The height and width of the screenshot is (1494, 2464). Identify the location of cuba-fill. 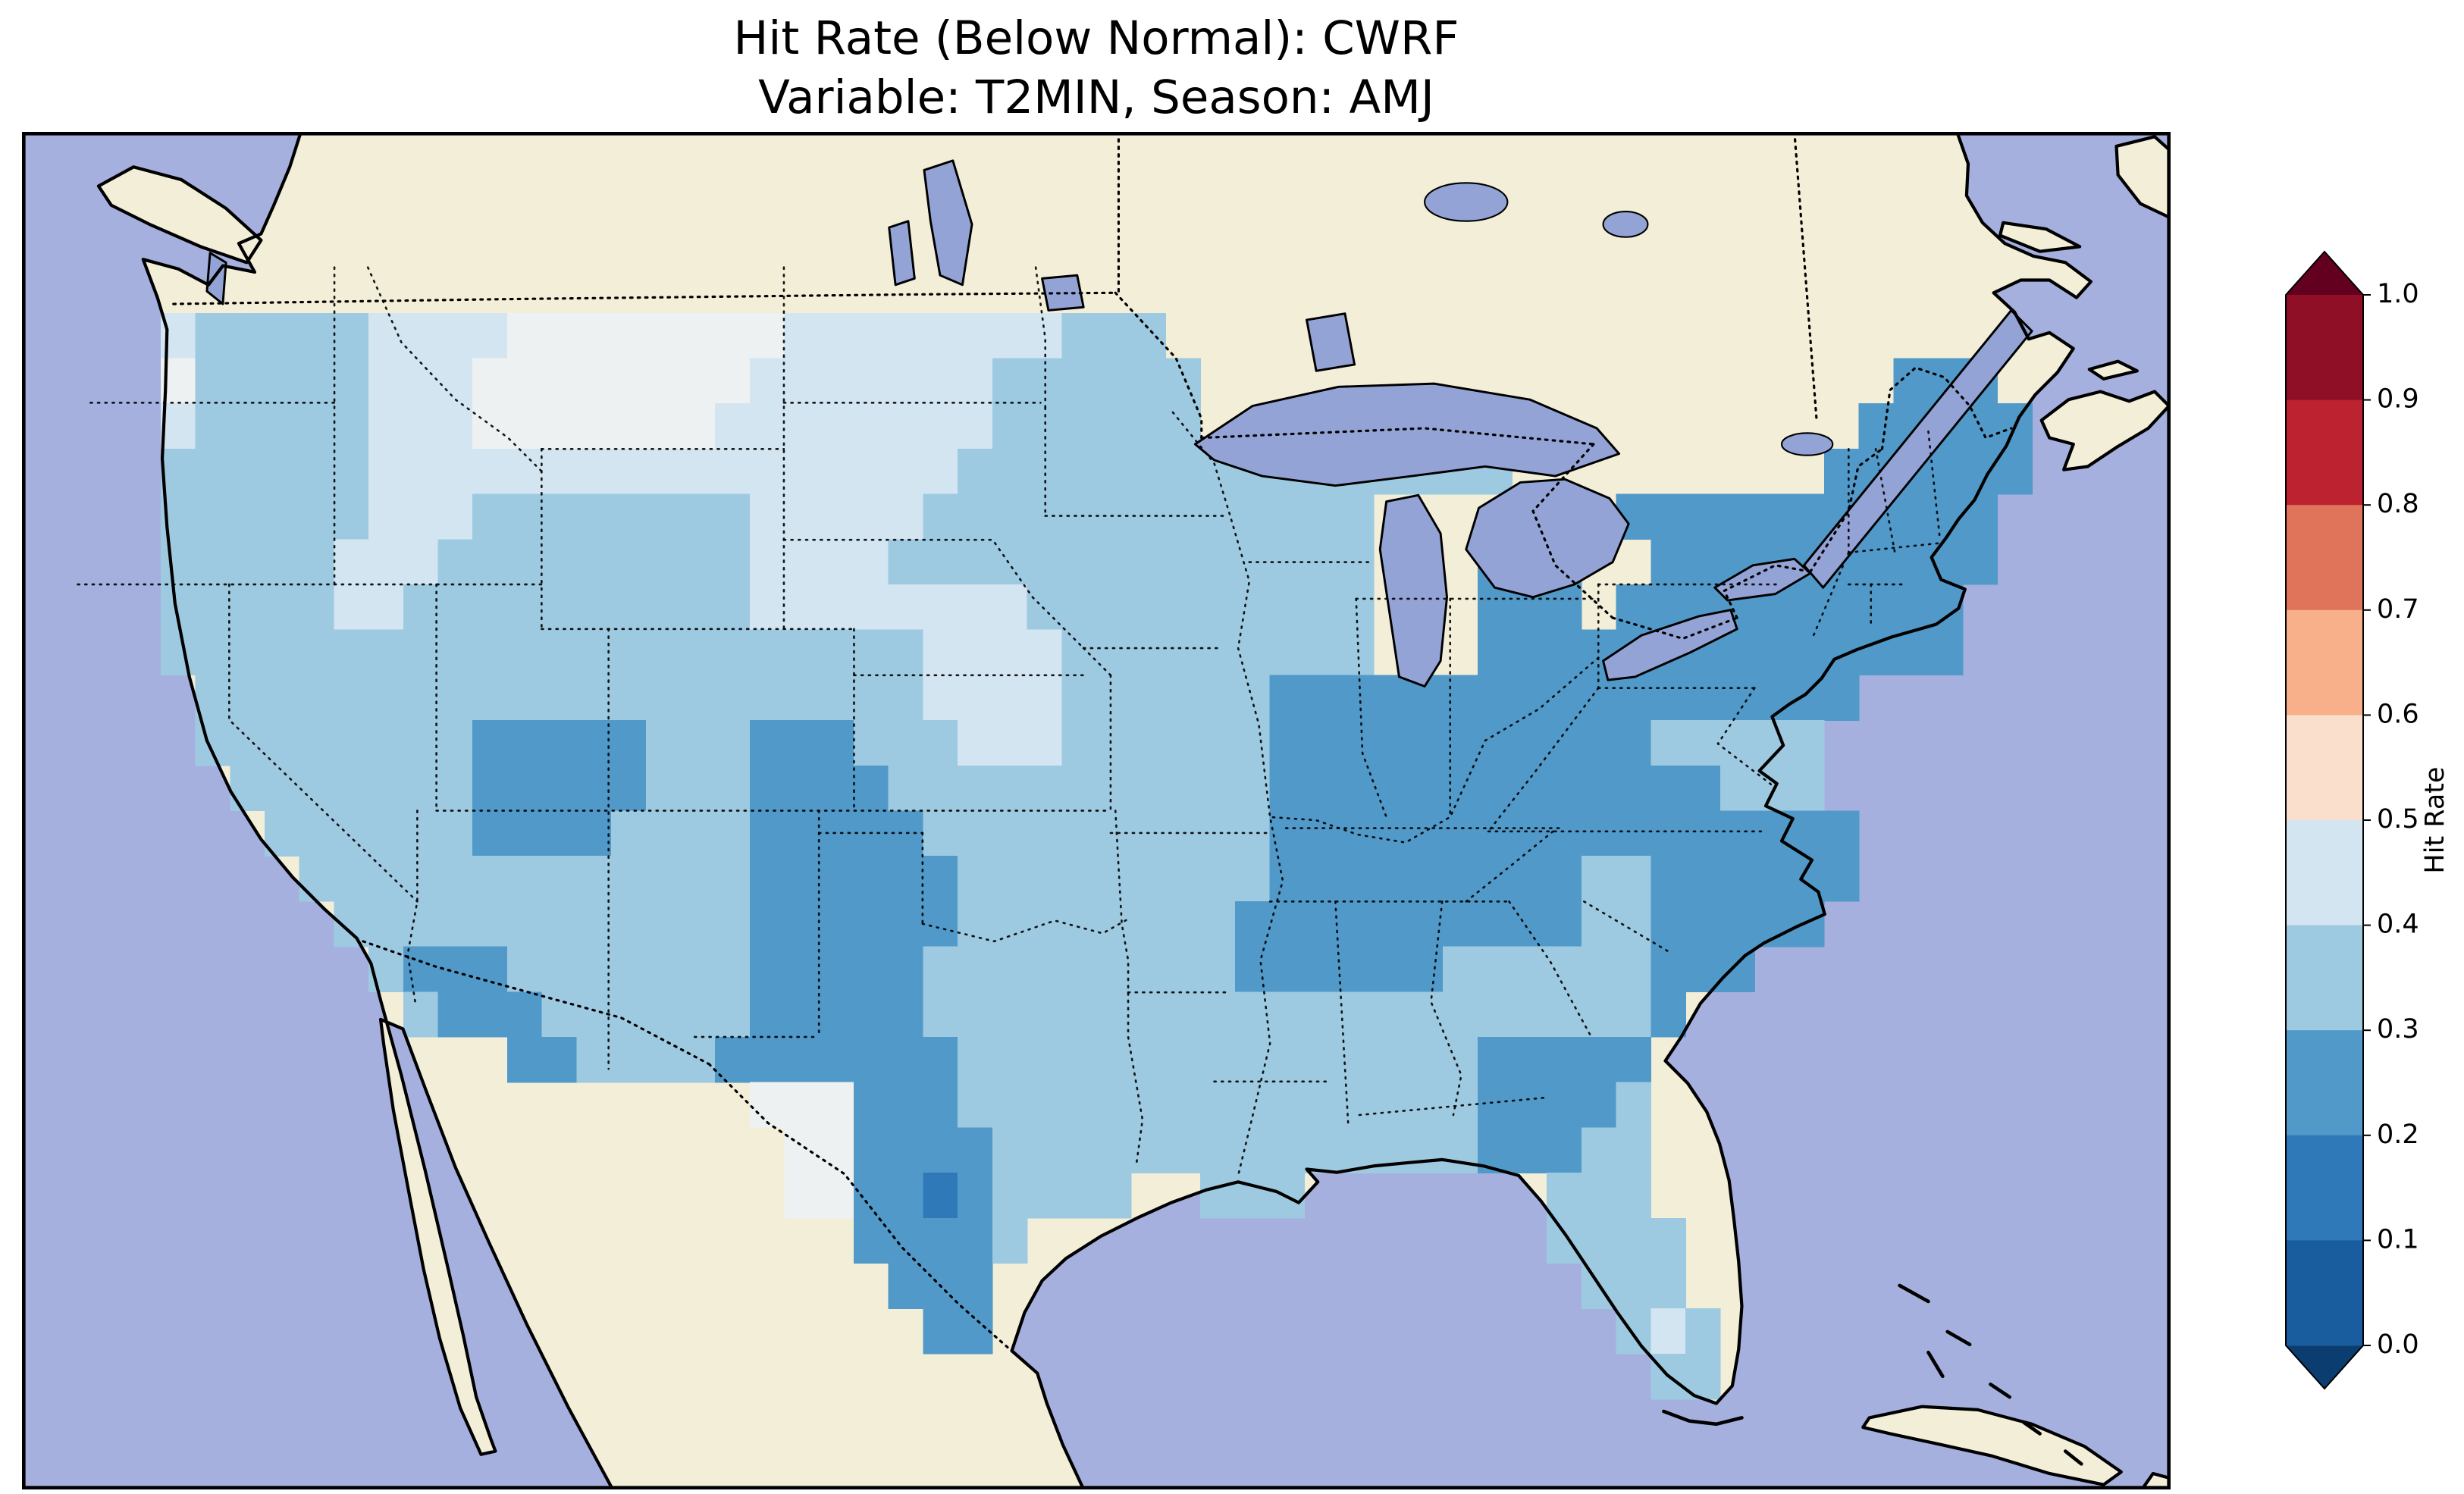
(1992, 1445).